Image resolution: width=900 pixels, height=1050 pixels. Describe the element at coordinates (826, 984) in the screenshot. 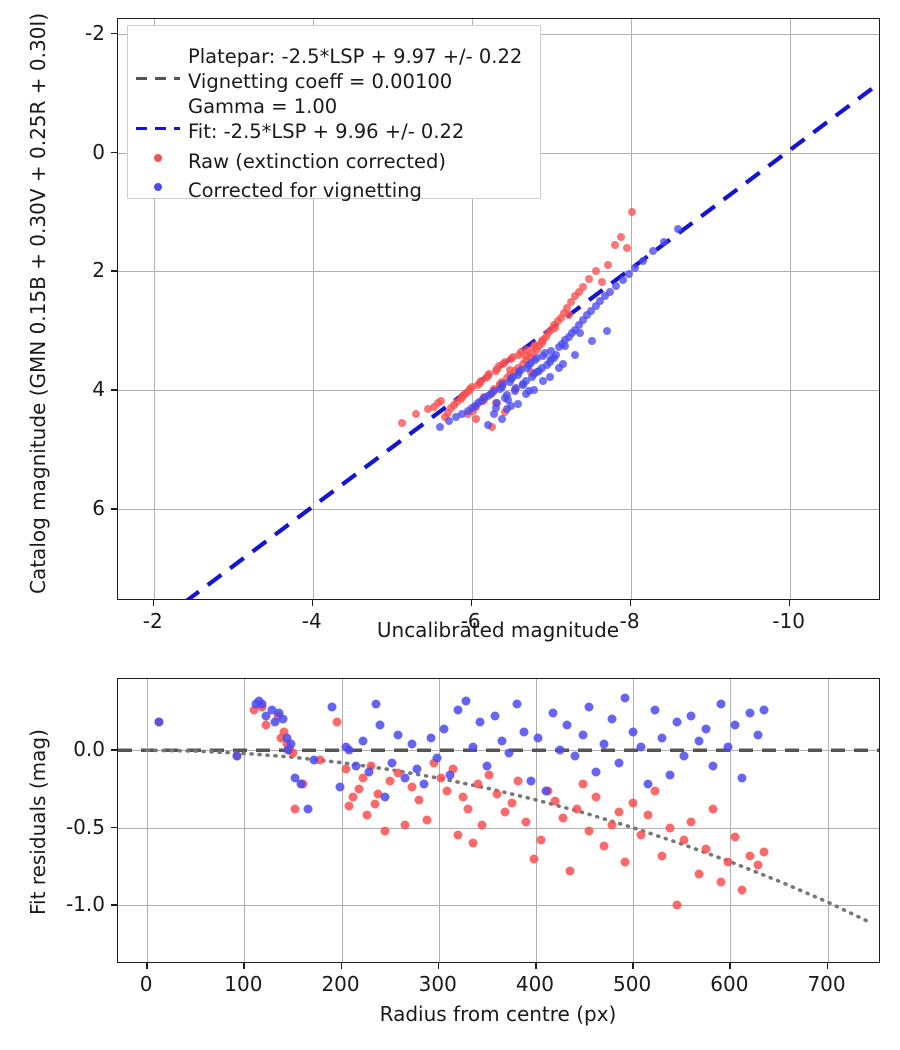

I see `tick-label-x: 700` at that location.